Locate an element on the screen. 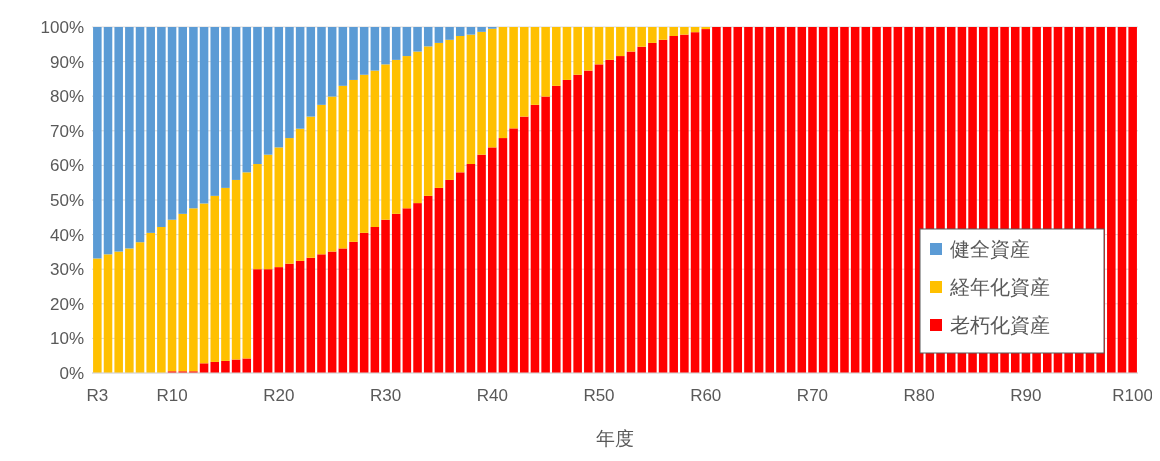 This screenshot has height=461, width=1160. x-tick-label: R30 is located at coordinates (385, 395).